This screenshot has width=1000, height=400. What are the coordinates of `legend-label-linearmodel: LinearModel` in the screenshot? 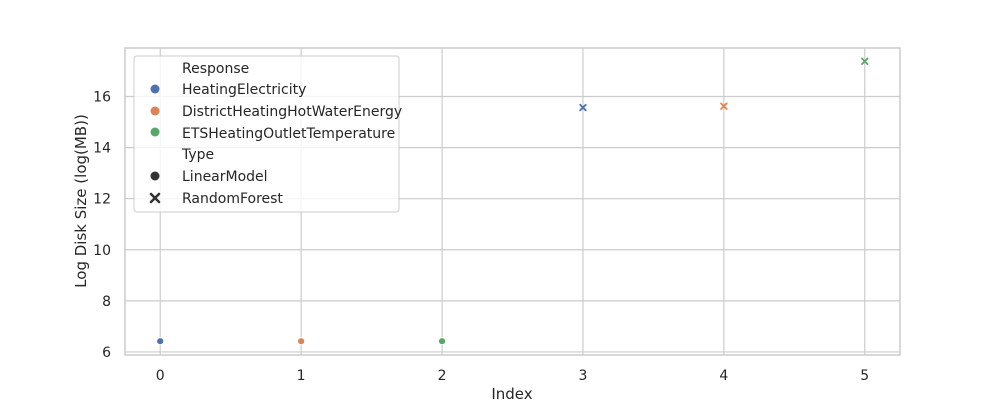 It's located at (225, 177).